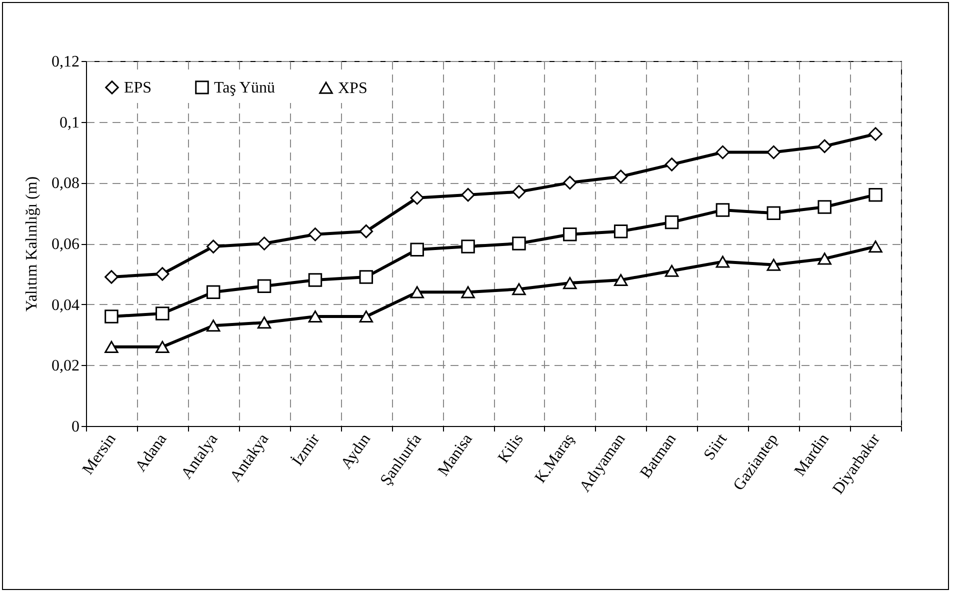 The image size is (955, 596). I want to click on y-tick-label: 0, so click(76, 427).